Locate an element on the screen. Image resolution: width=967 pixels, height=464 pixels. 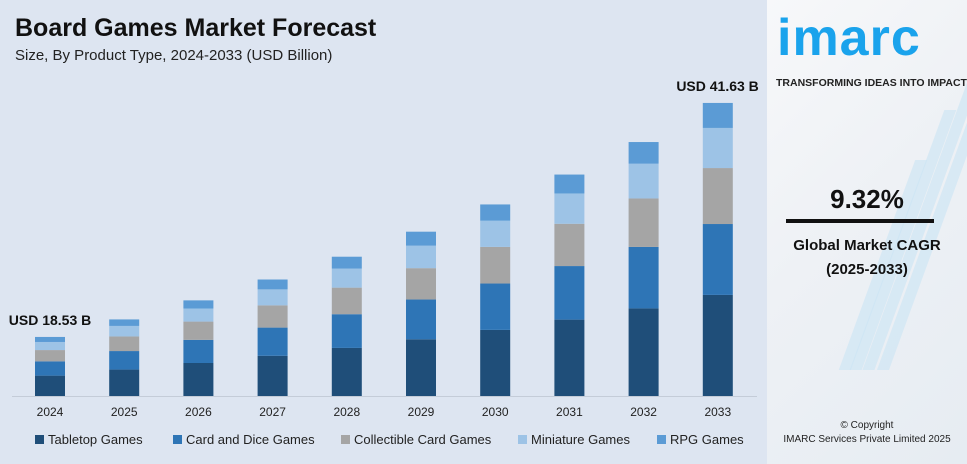
bar-segment-collectible-card-games-2030 is located at coordinates (495, 265).